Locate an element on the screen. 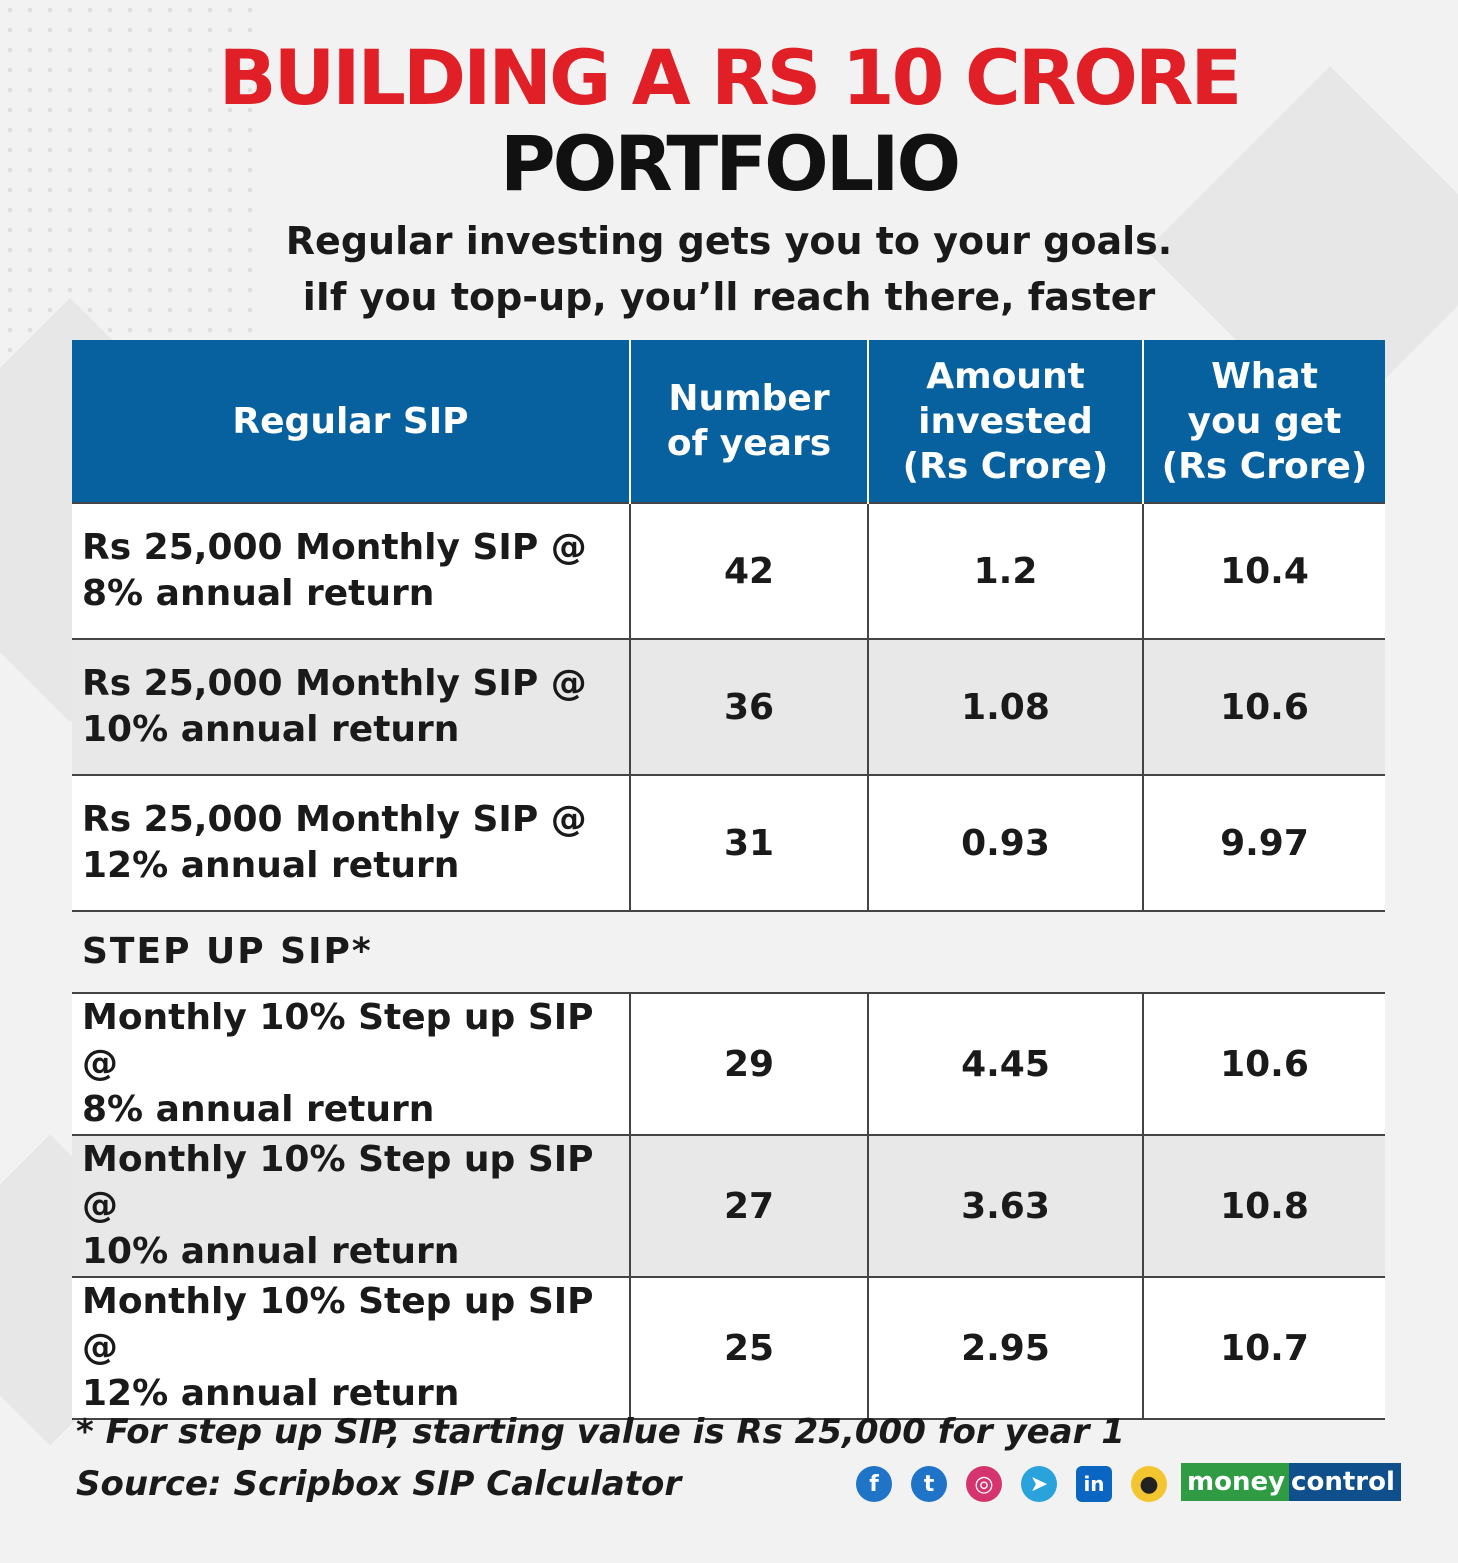 The width and height of the screenshot is (1458, 1563). page-title: BUILDING A RS 10 CRORE is located at coordinates (730, 77).